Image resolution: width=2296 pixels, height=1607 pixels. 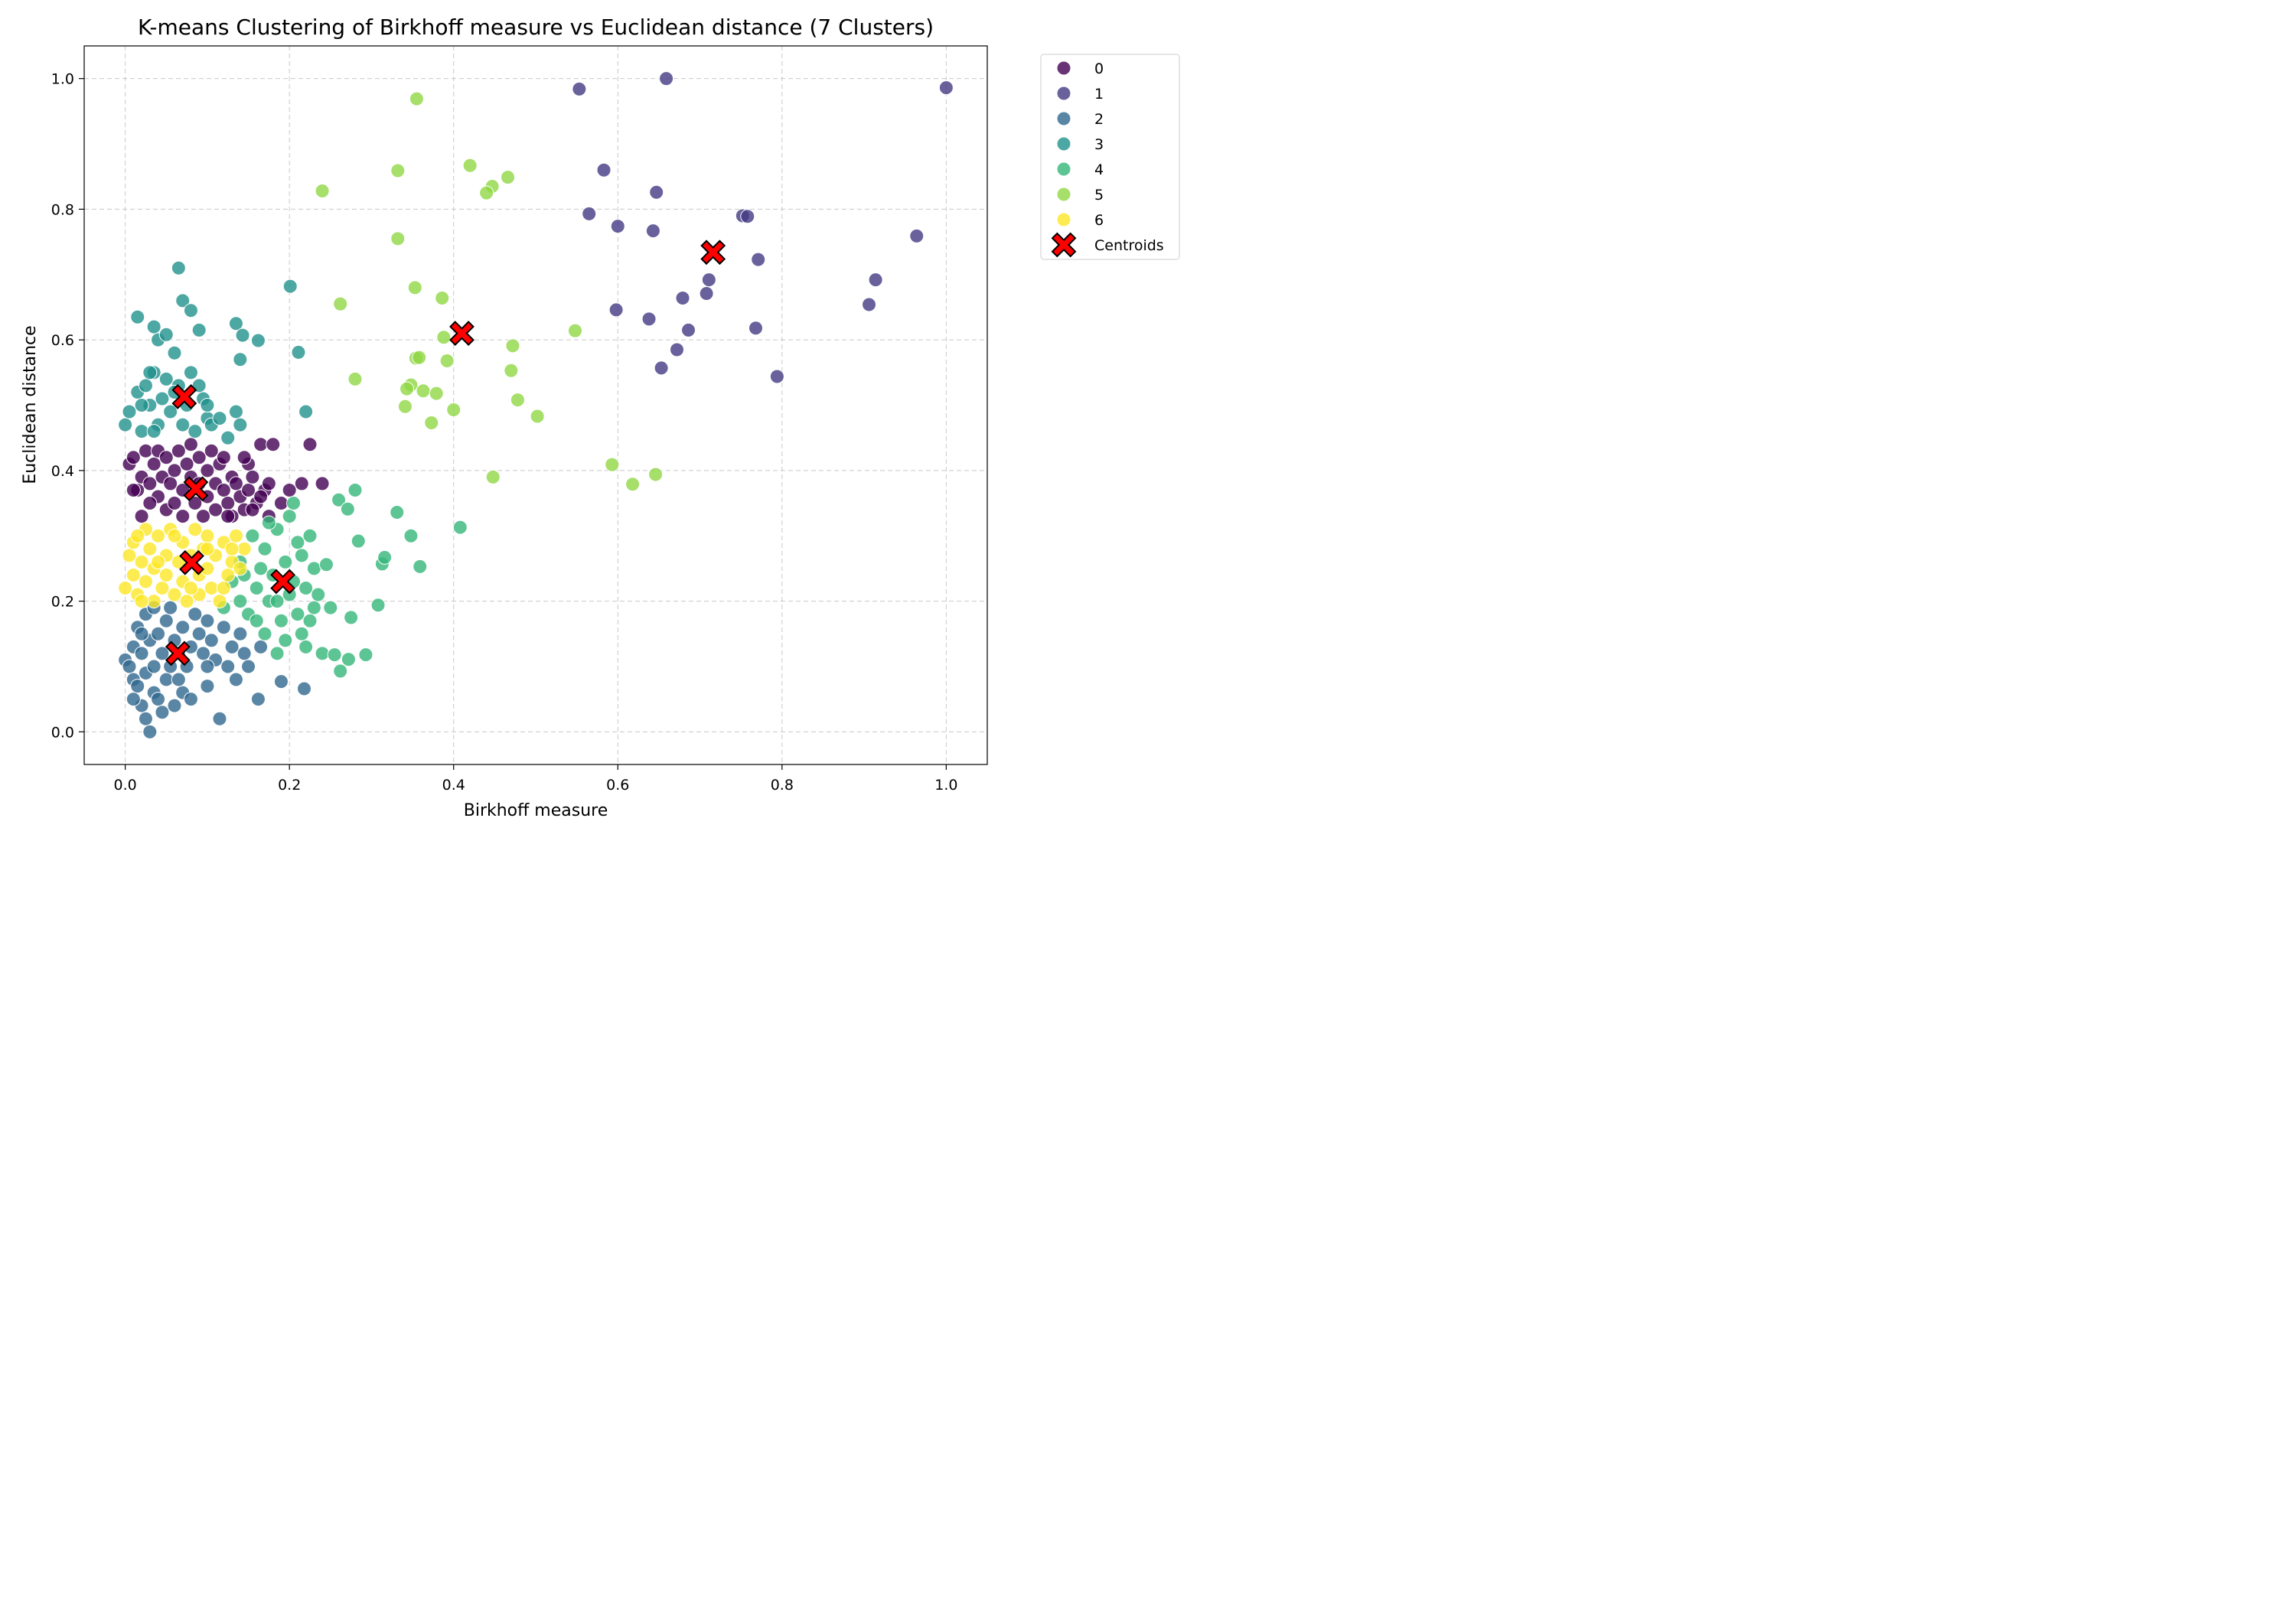 What do you see at coordinates (1099, 144) in the screenshot?
I see `legend-label: 3` at bounding box center [1099, 144].